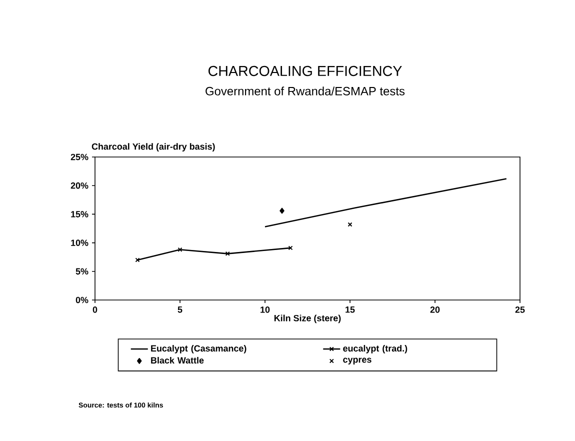  Describe the element at coordinates (520, 309) in the screenshot. I see `x-tick-label: 25` at that location.